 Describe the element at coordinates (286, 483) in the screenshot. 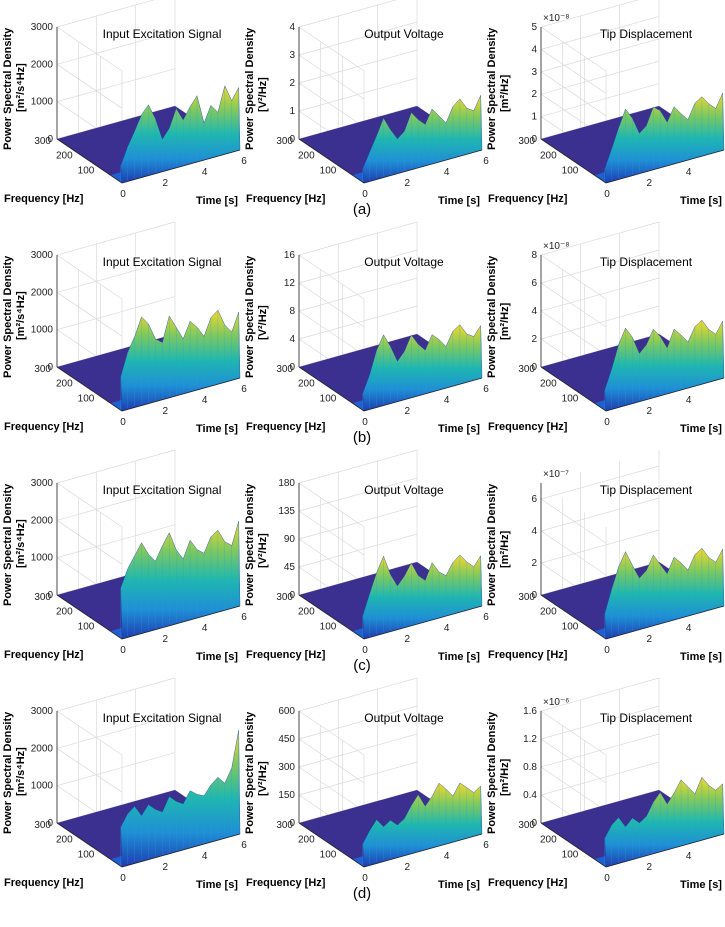

I see `z-tick-label: 180` at that location.